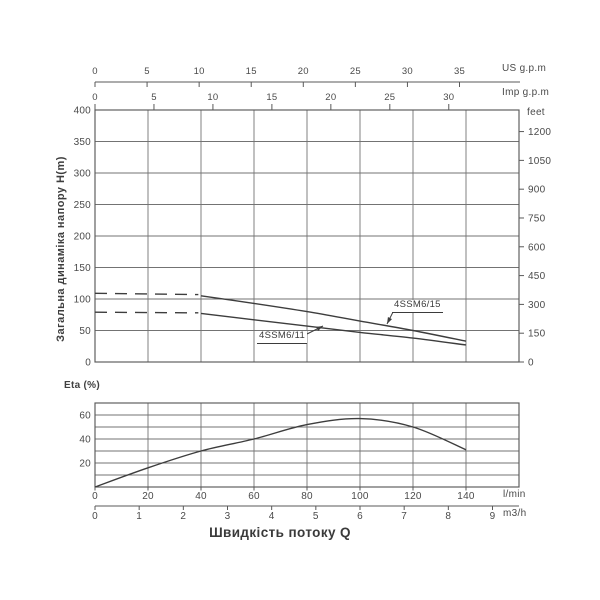  Describe the element at coordinates (280, 532) in the screenshot. I see `flow-axis-title: Швидкість потоку Q` at that location.